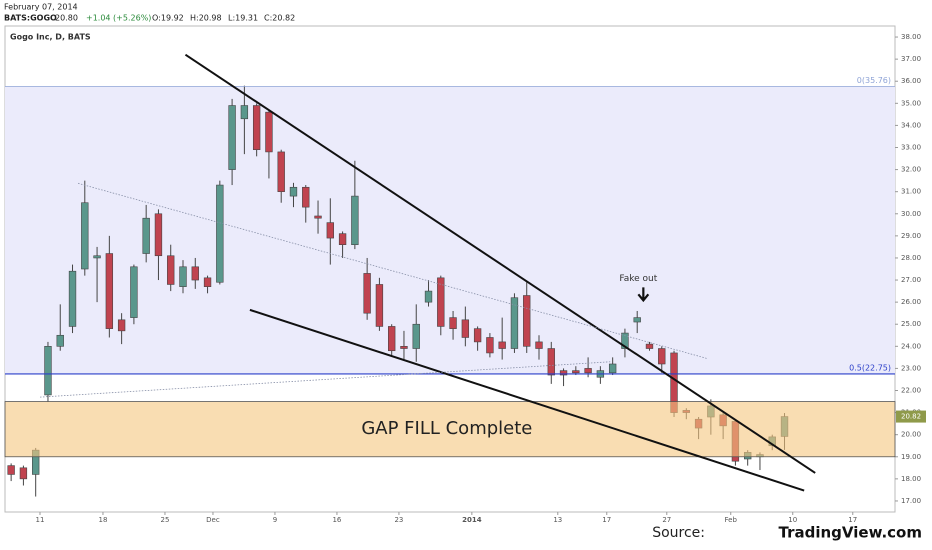  Describe the element at coordinates (103, 520) in the screenshot. I see `x-tick-label: 18` at that location.